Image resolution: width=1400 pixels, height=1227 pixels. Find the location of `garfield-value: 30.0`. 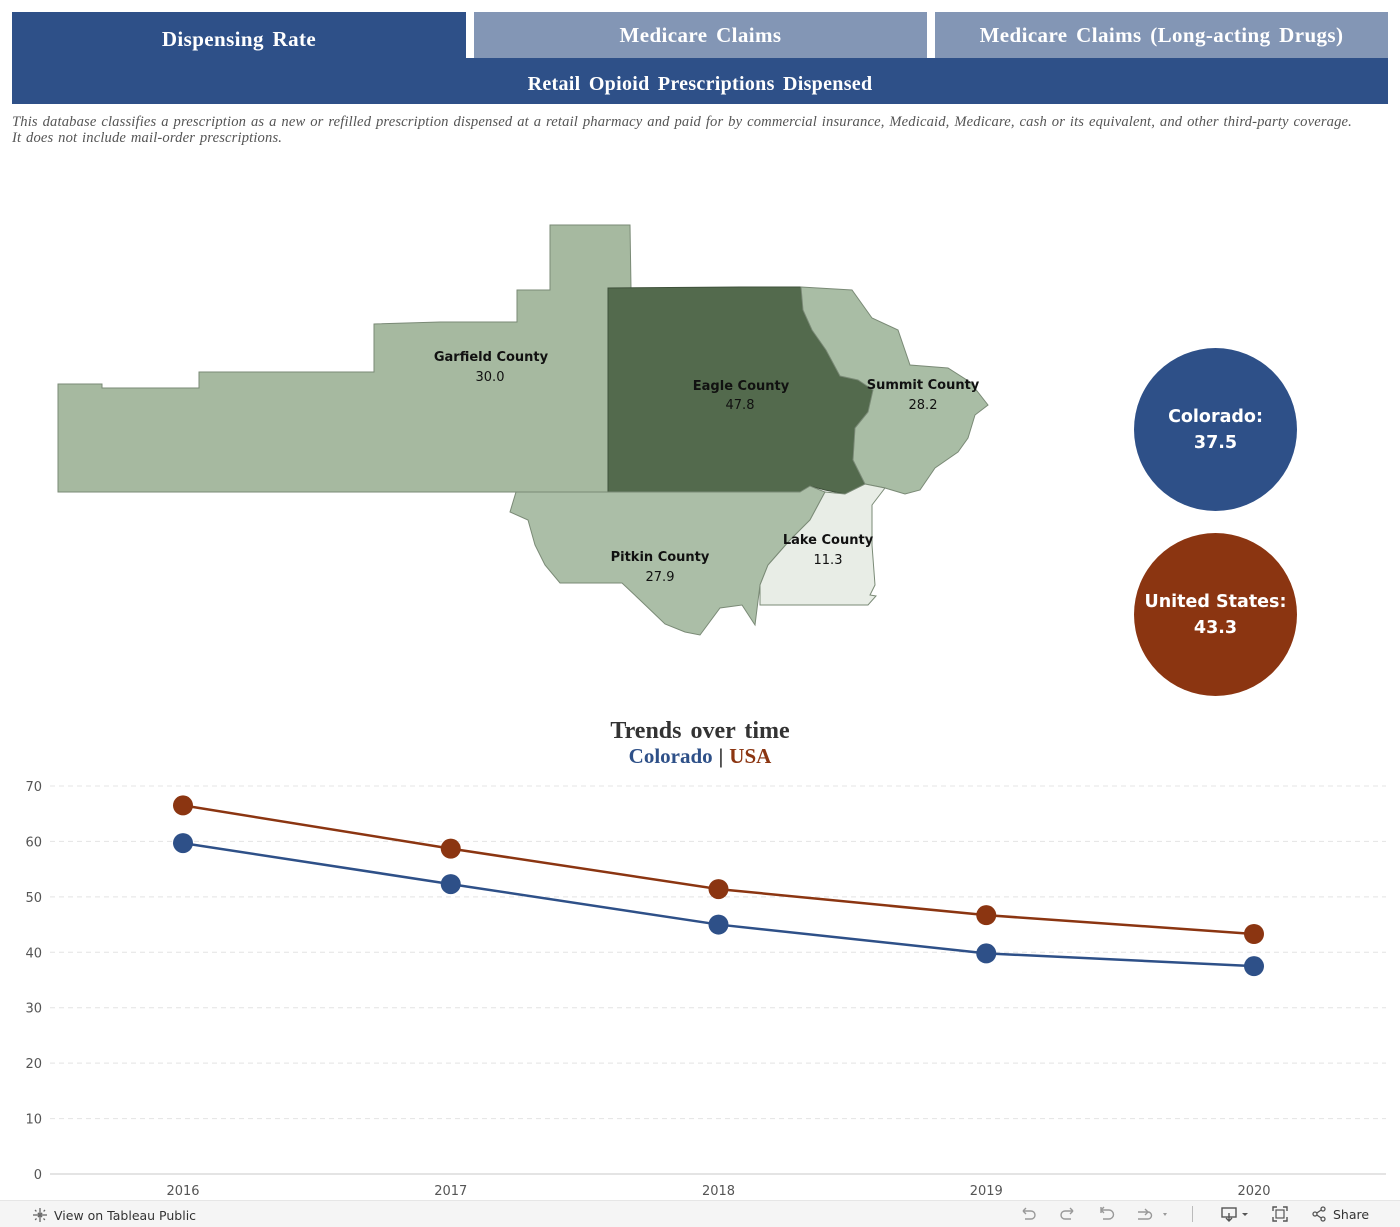

garfield-value: 30.0 is located at coordinates (490, 377).